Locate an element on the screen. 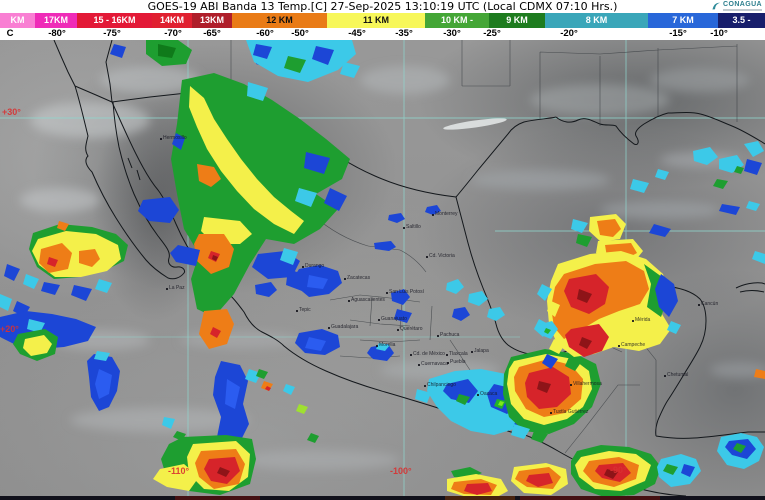  city-label: Jalapa is located at coordinates (480, 351).